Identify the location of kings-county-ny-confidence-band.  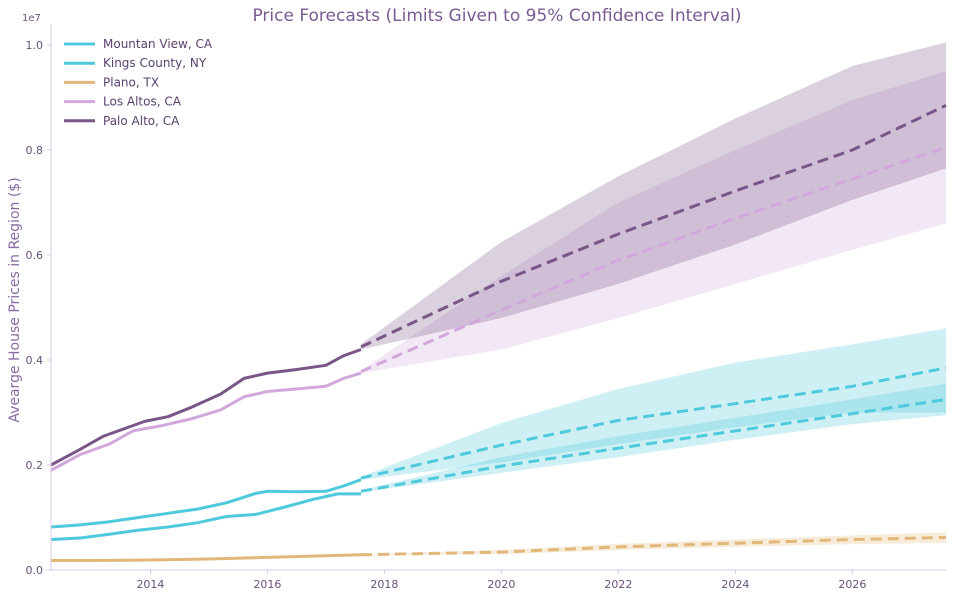
(653, 438).